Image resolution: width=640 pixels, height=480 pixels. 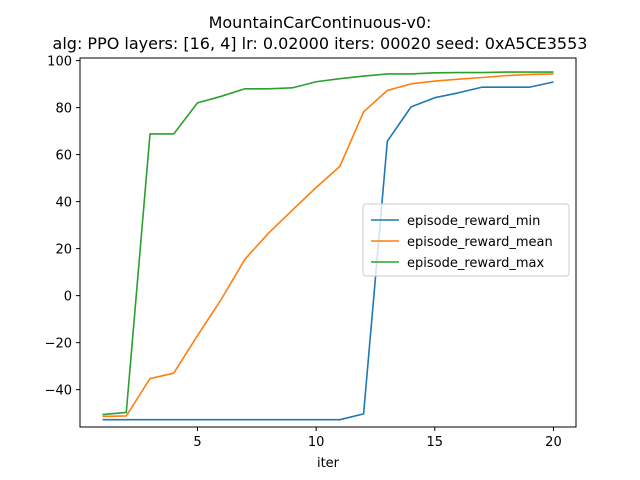 What do you see at coordinates (197, 442) in the screenshot?
I see `x-tick-label: 5` at bounding box center [197, 442].